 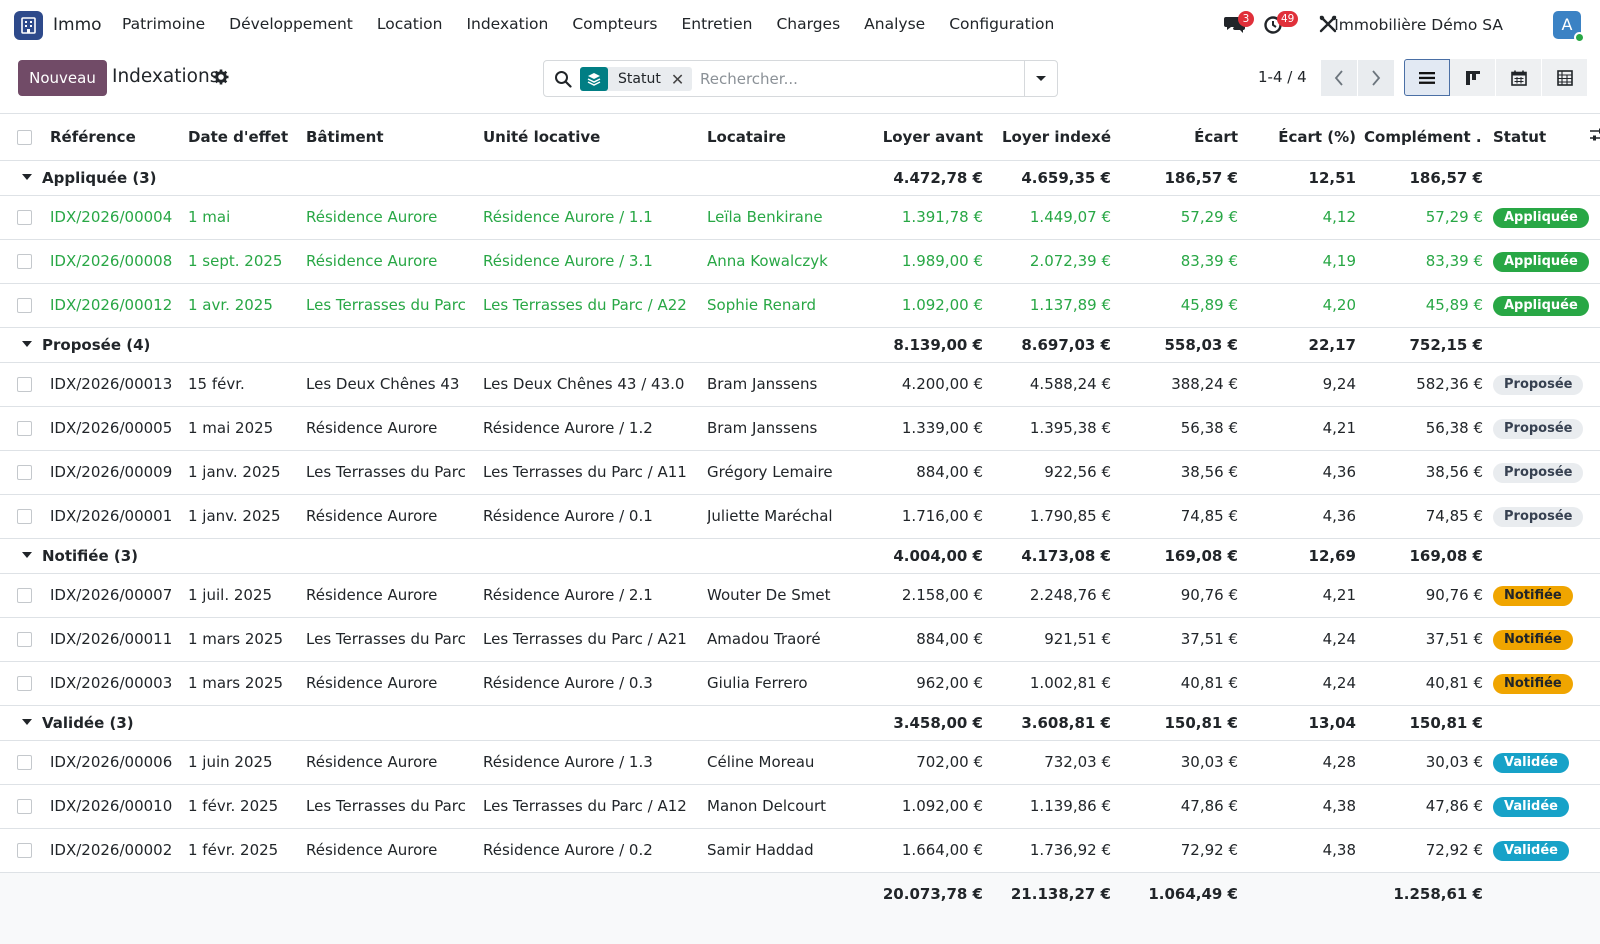 What do you see at coordinates (1330, 26) in the screenshot?
I see `debug-tools-icon` at bounding box center [1330, 26].